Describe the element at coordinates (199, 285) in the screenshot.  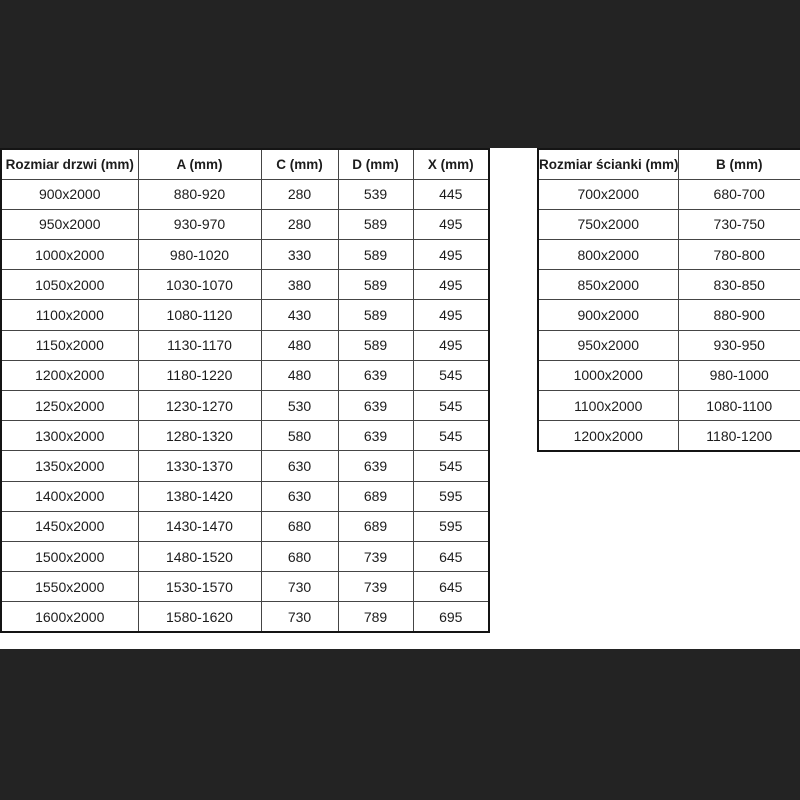
I see `table-cell: 1030-1070` at that location.